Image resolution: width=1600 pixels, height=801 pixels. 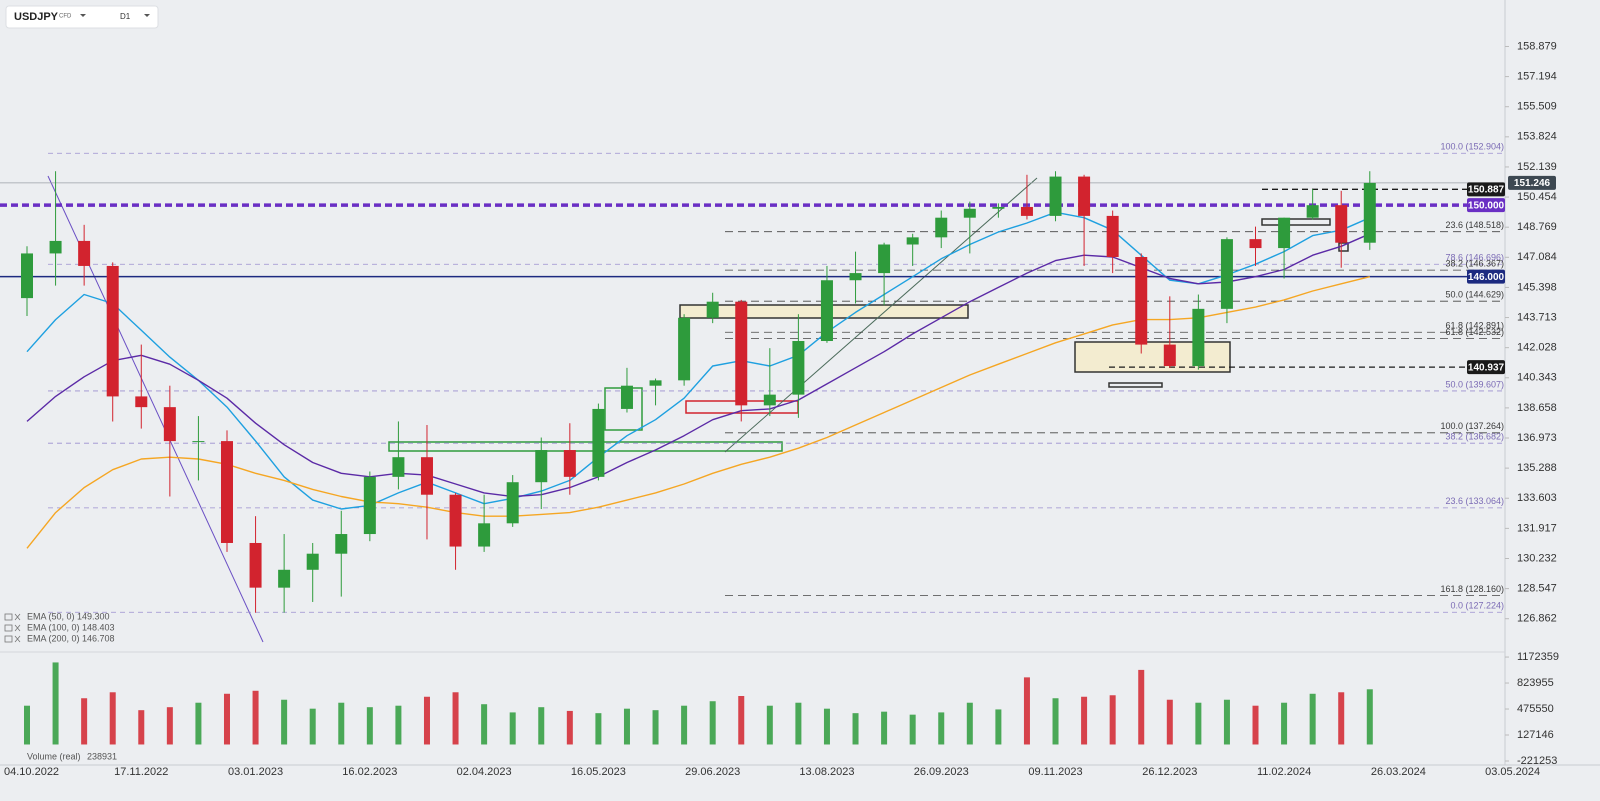 I want to click on volume-tick-label: -221253, so click(x=1537, y=761).